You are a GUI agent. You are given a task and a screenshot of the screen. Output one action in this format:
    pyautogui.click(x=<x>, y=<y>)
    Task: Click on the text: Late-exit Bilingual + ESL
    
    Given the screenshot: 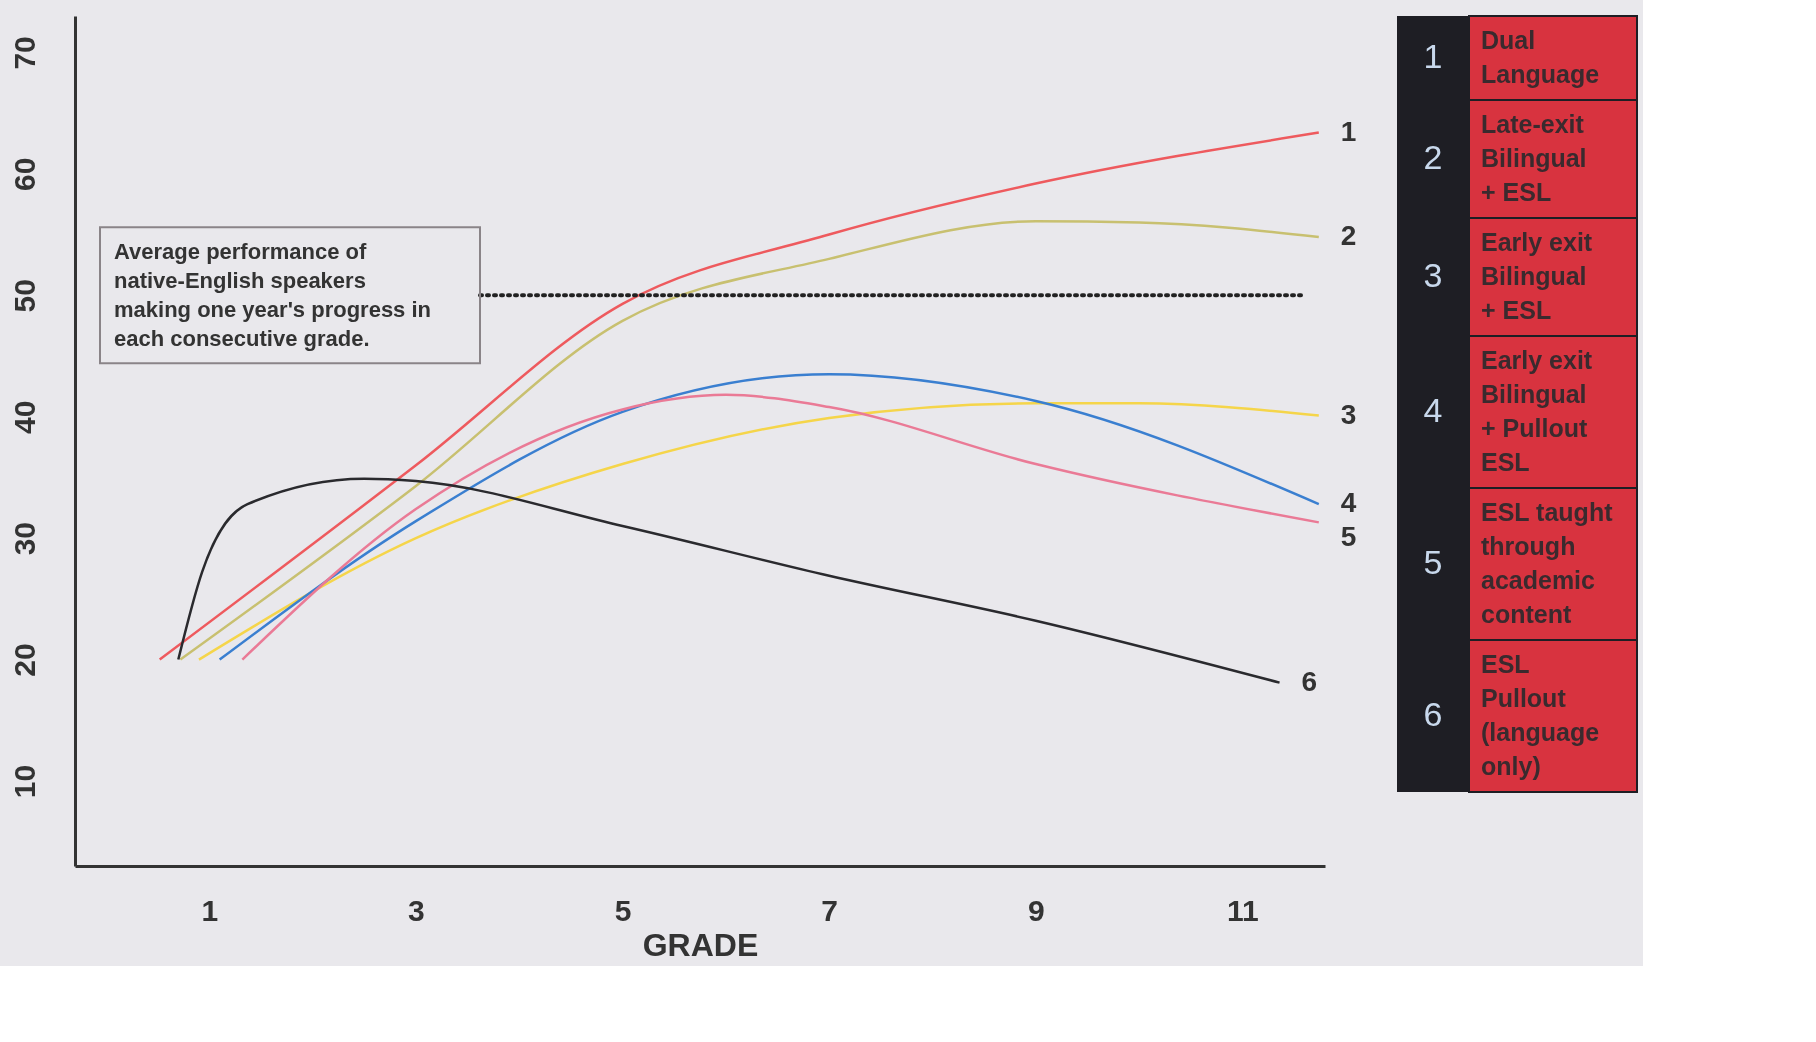 What is the action you would take?
    pyautogui.click(x=1534, y=158)
    